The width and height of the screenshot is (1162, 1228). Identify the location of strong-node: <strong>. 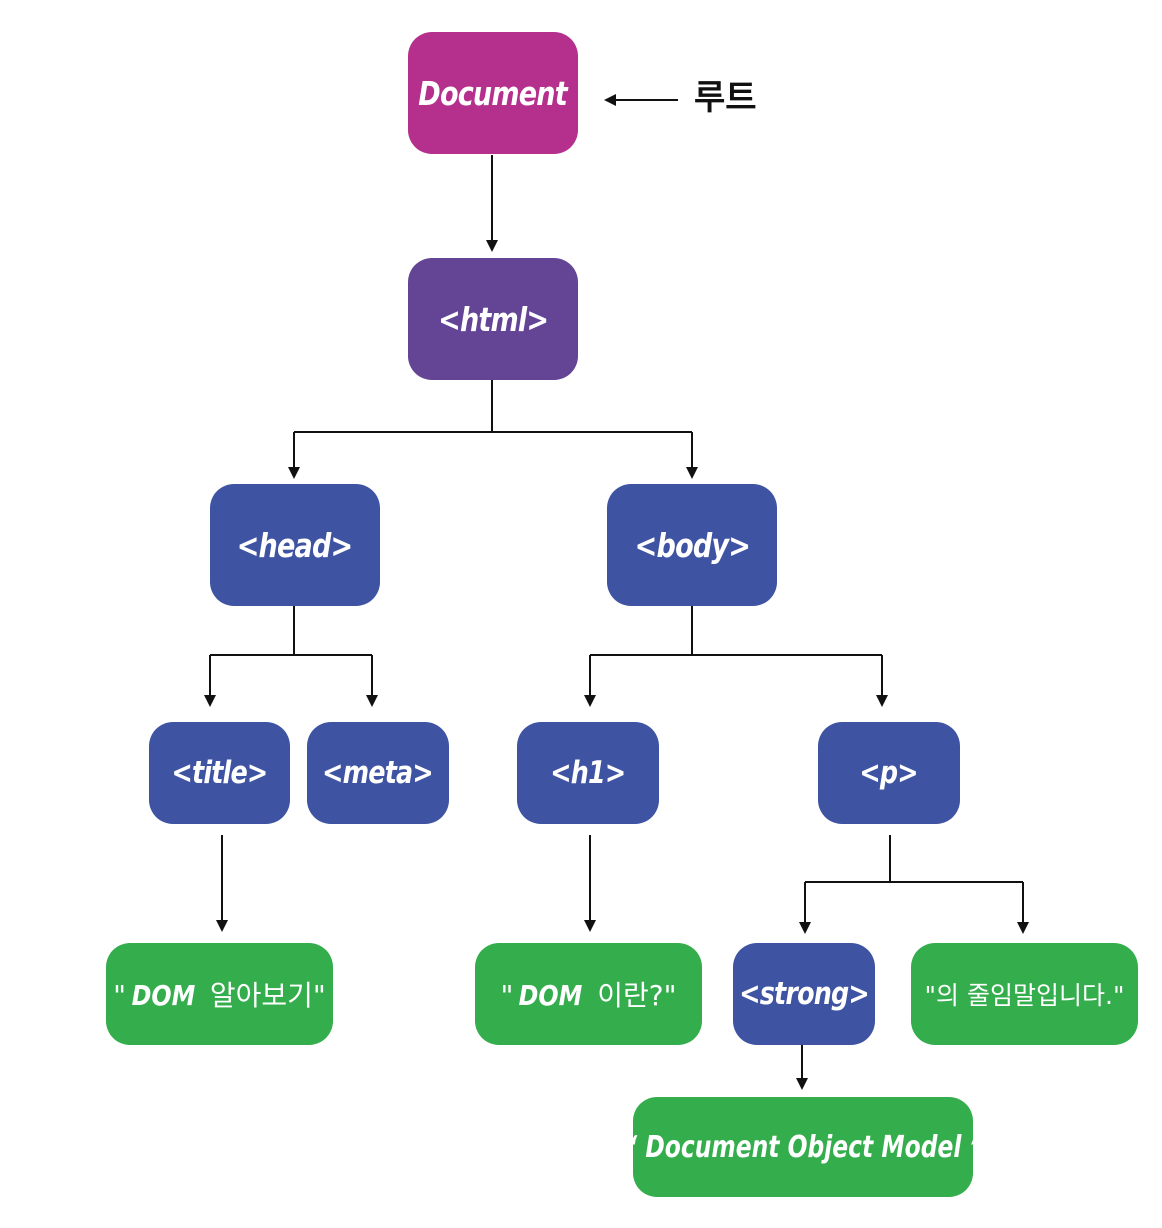
(804, 994).